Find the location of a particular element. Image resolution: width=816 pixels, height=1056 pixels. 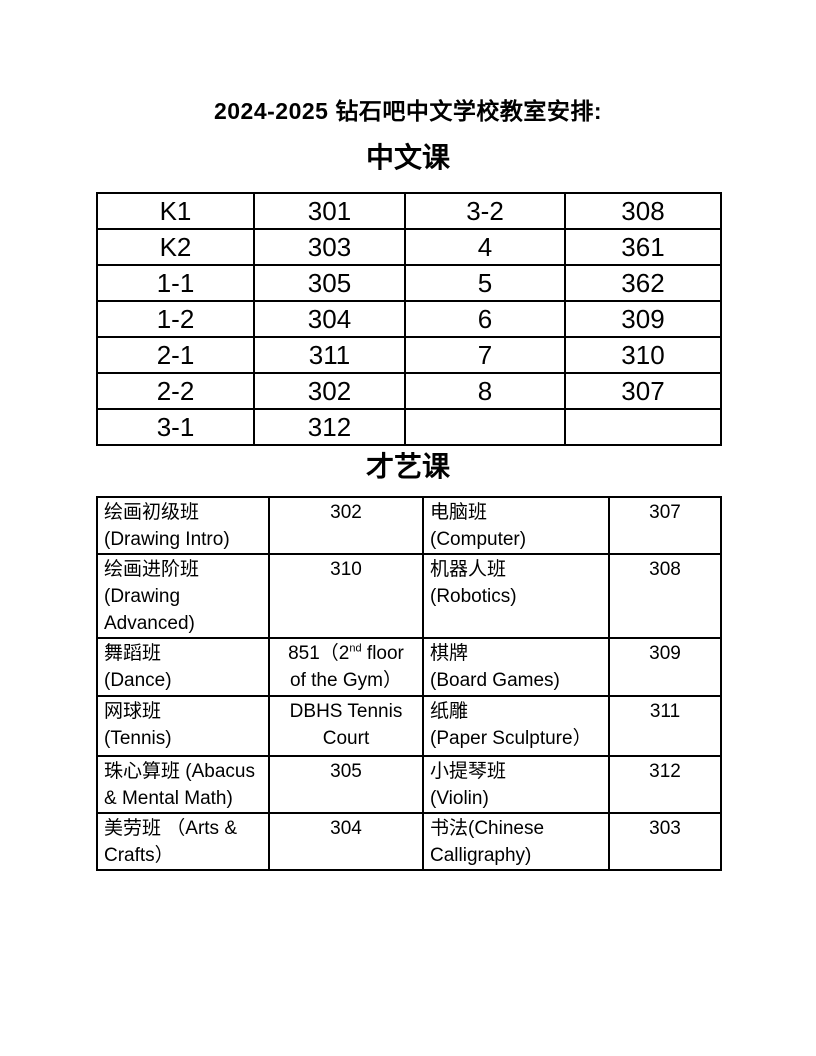

table-row: 1-2 304 6 309 is located at coordinates (409, 319).